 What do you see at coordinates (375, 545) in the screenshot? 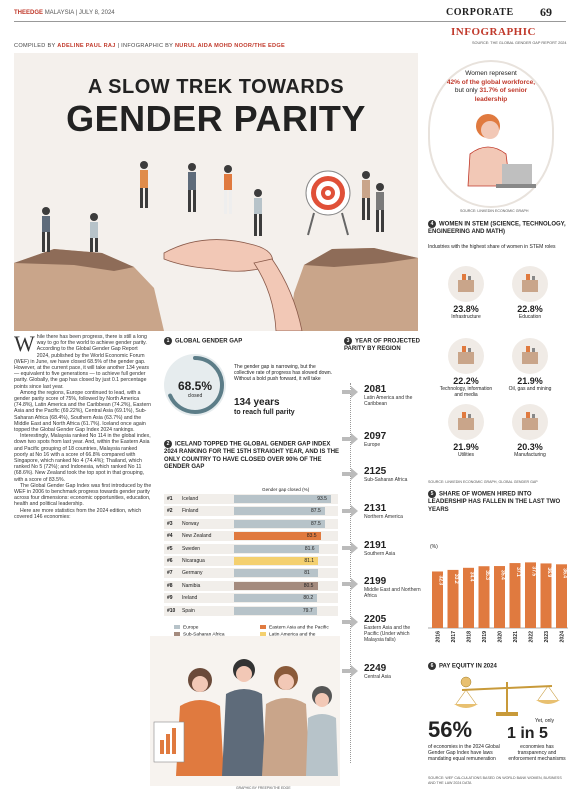
I see `parity-year: 2191` at bounding box center [375, 545].